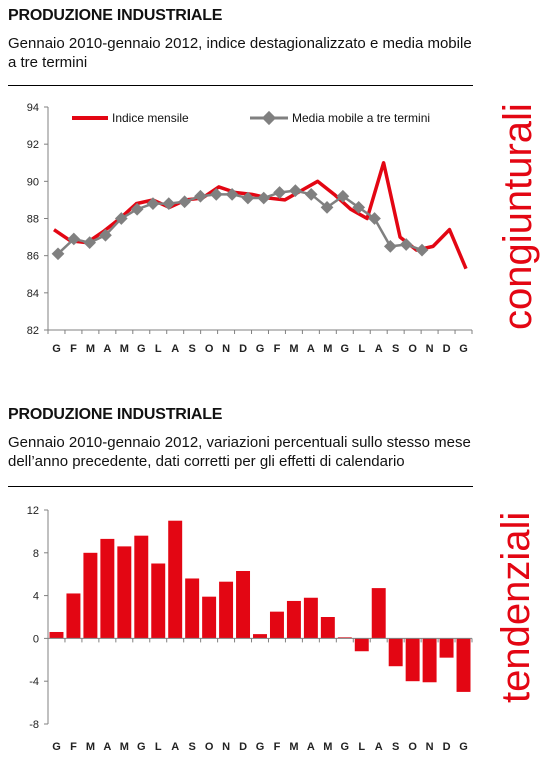 This screenshot has height=763, width=541. What do you see at coordinates (150, 118) in the screenshot?
I see `legend-label-indice: Indice mensile` at bounding box center [150, 118].